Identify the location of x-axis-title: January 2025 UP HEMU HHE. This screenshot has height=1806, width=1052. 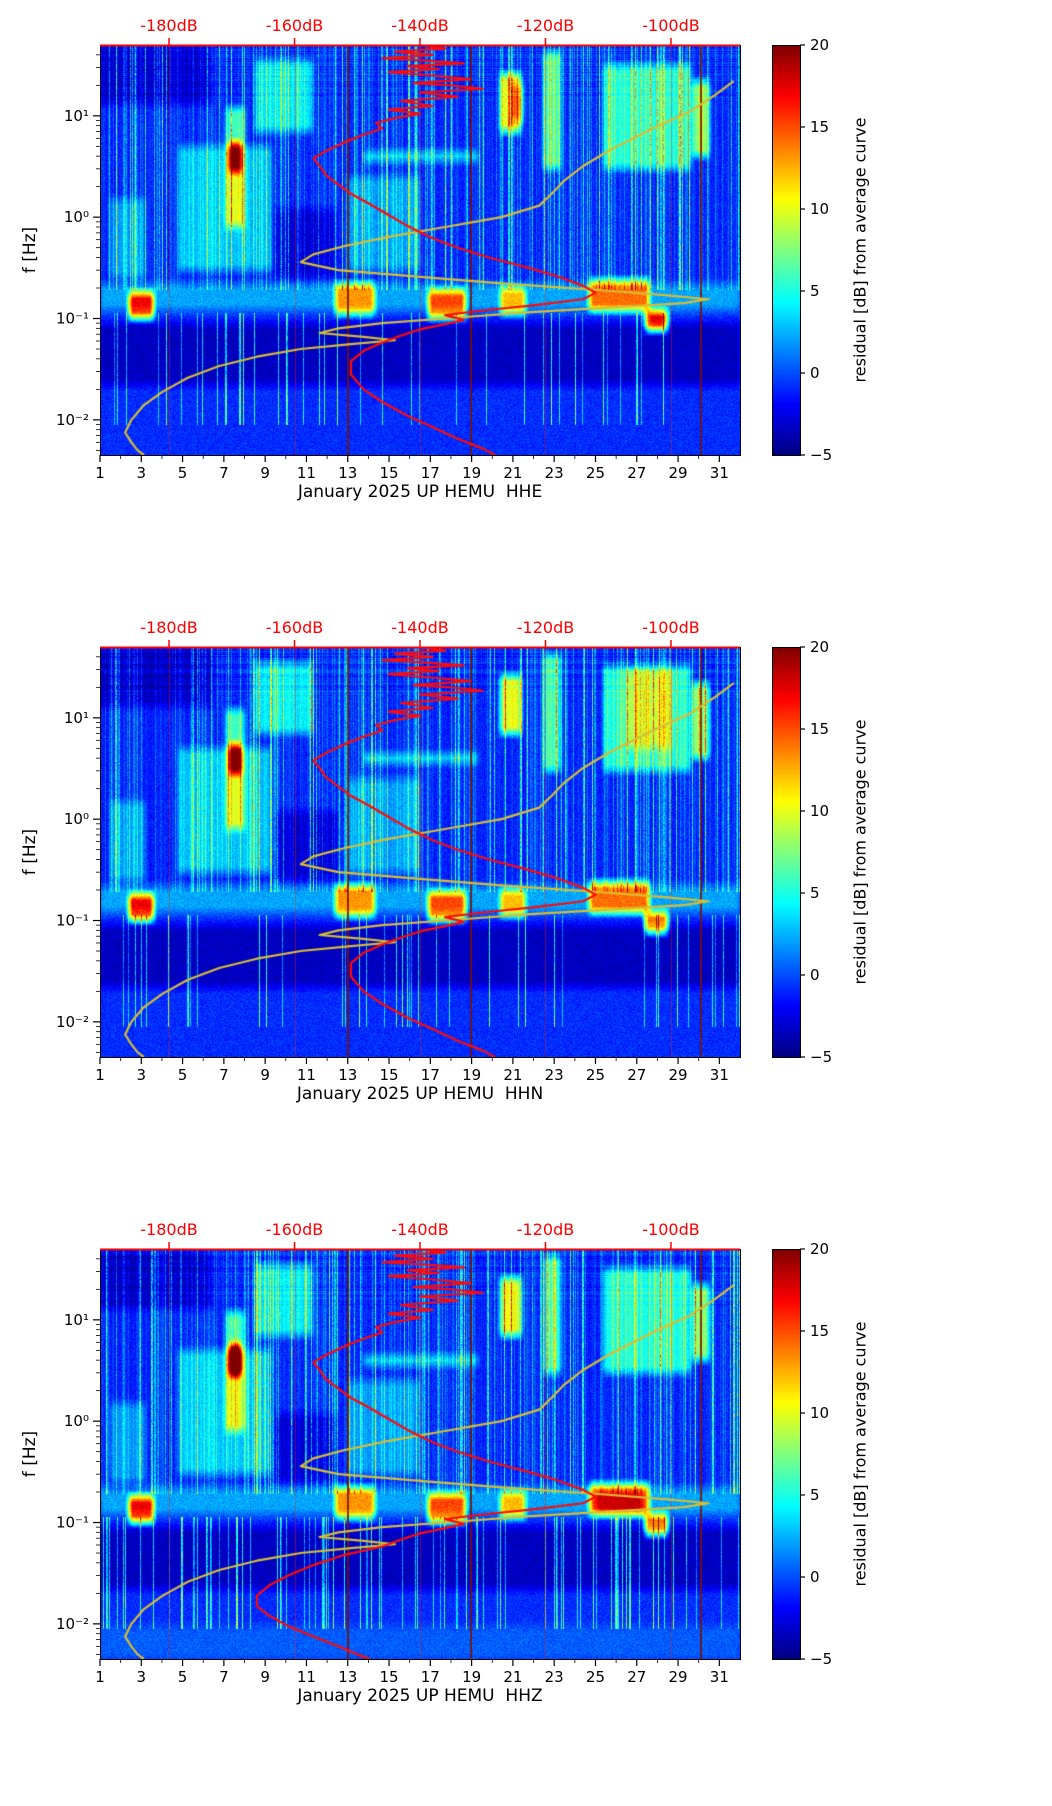
(420, 492).